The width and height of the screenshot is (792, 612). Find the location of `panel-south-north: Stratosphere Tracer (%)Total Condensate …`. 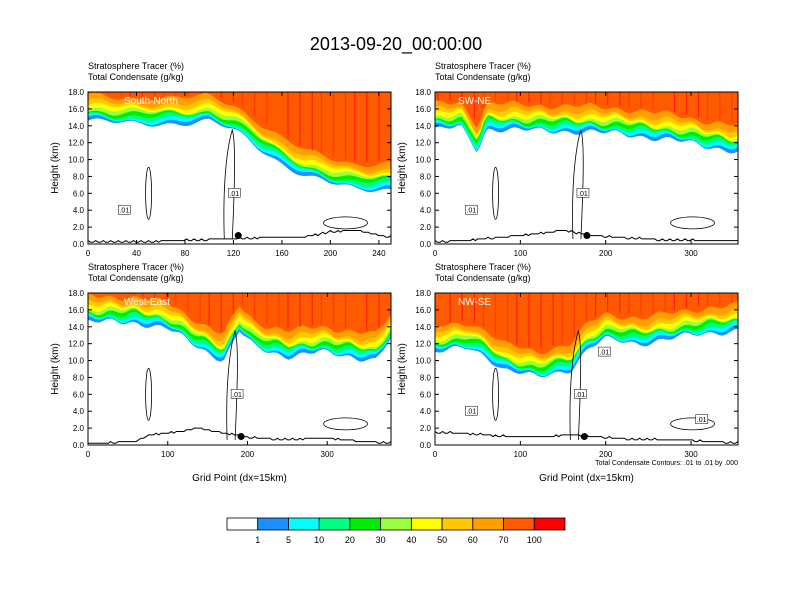

panel-south-north: Stratosphere Tracer (%)Total Condensate … is located at coordinates (221, 159).